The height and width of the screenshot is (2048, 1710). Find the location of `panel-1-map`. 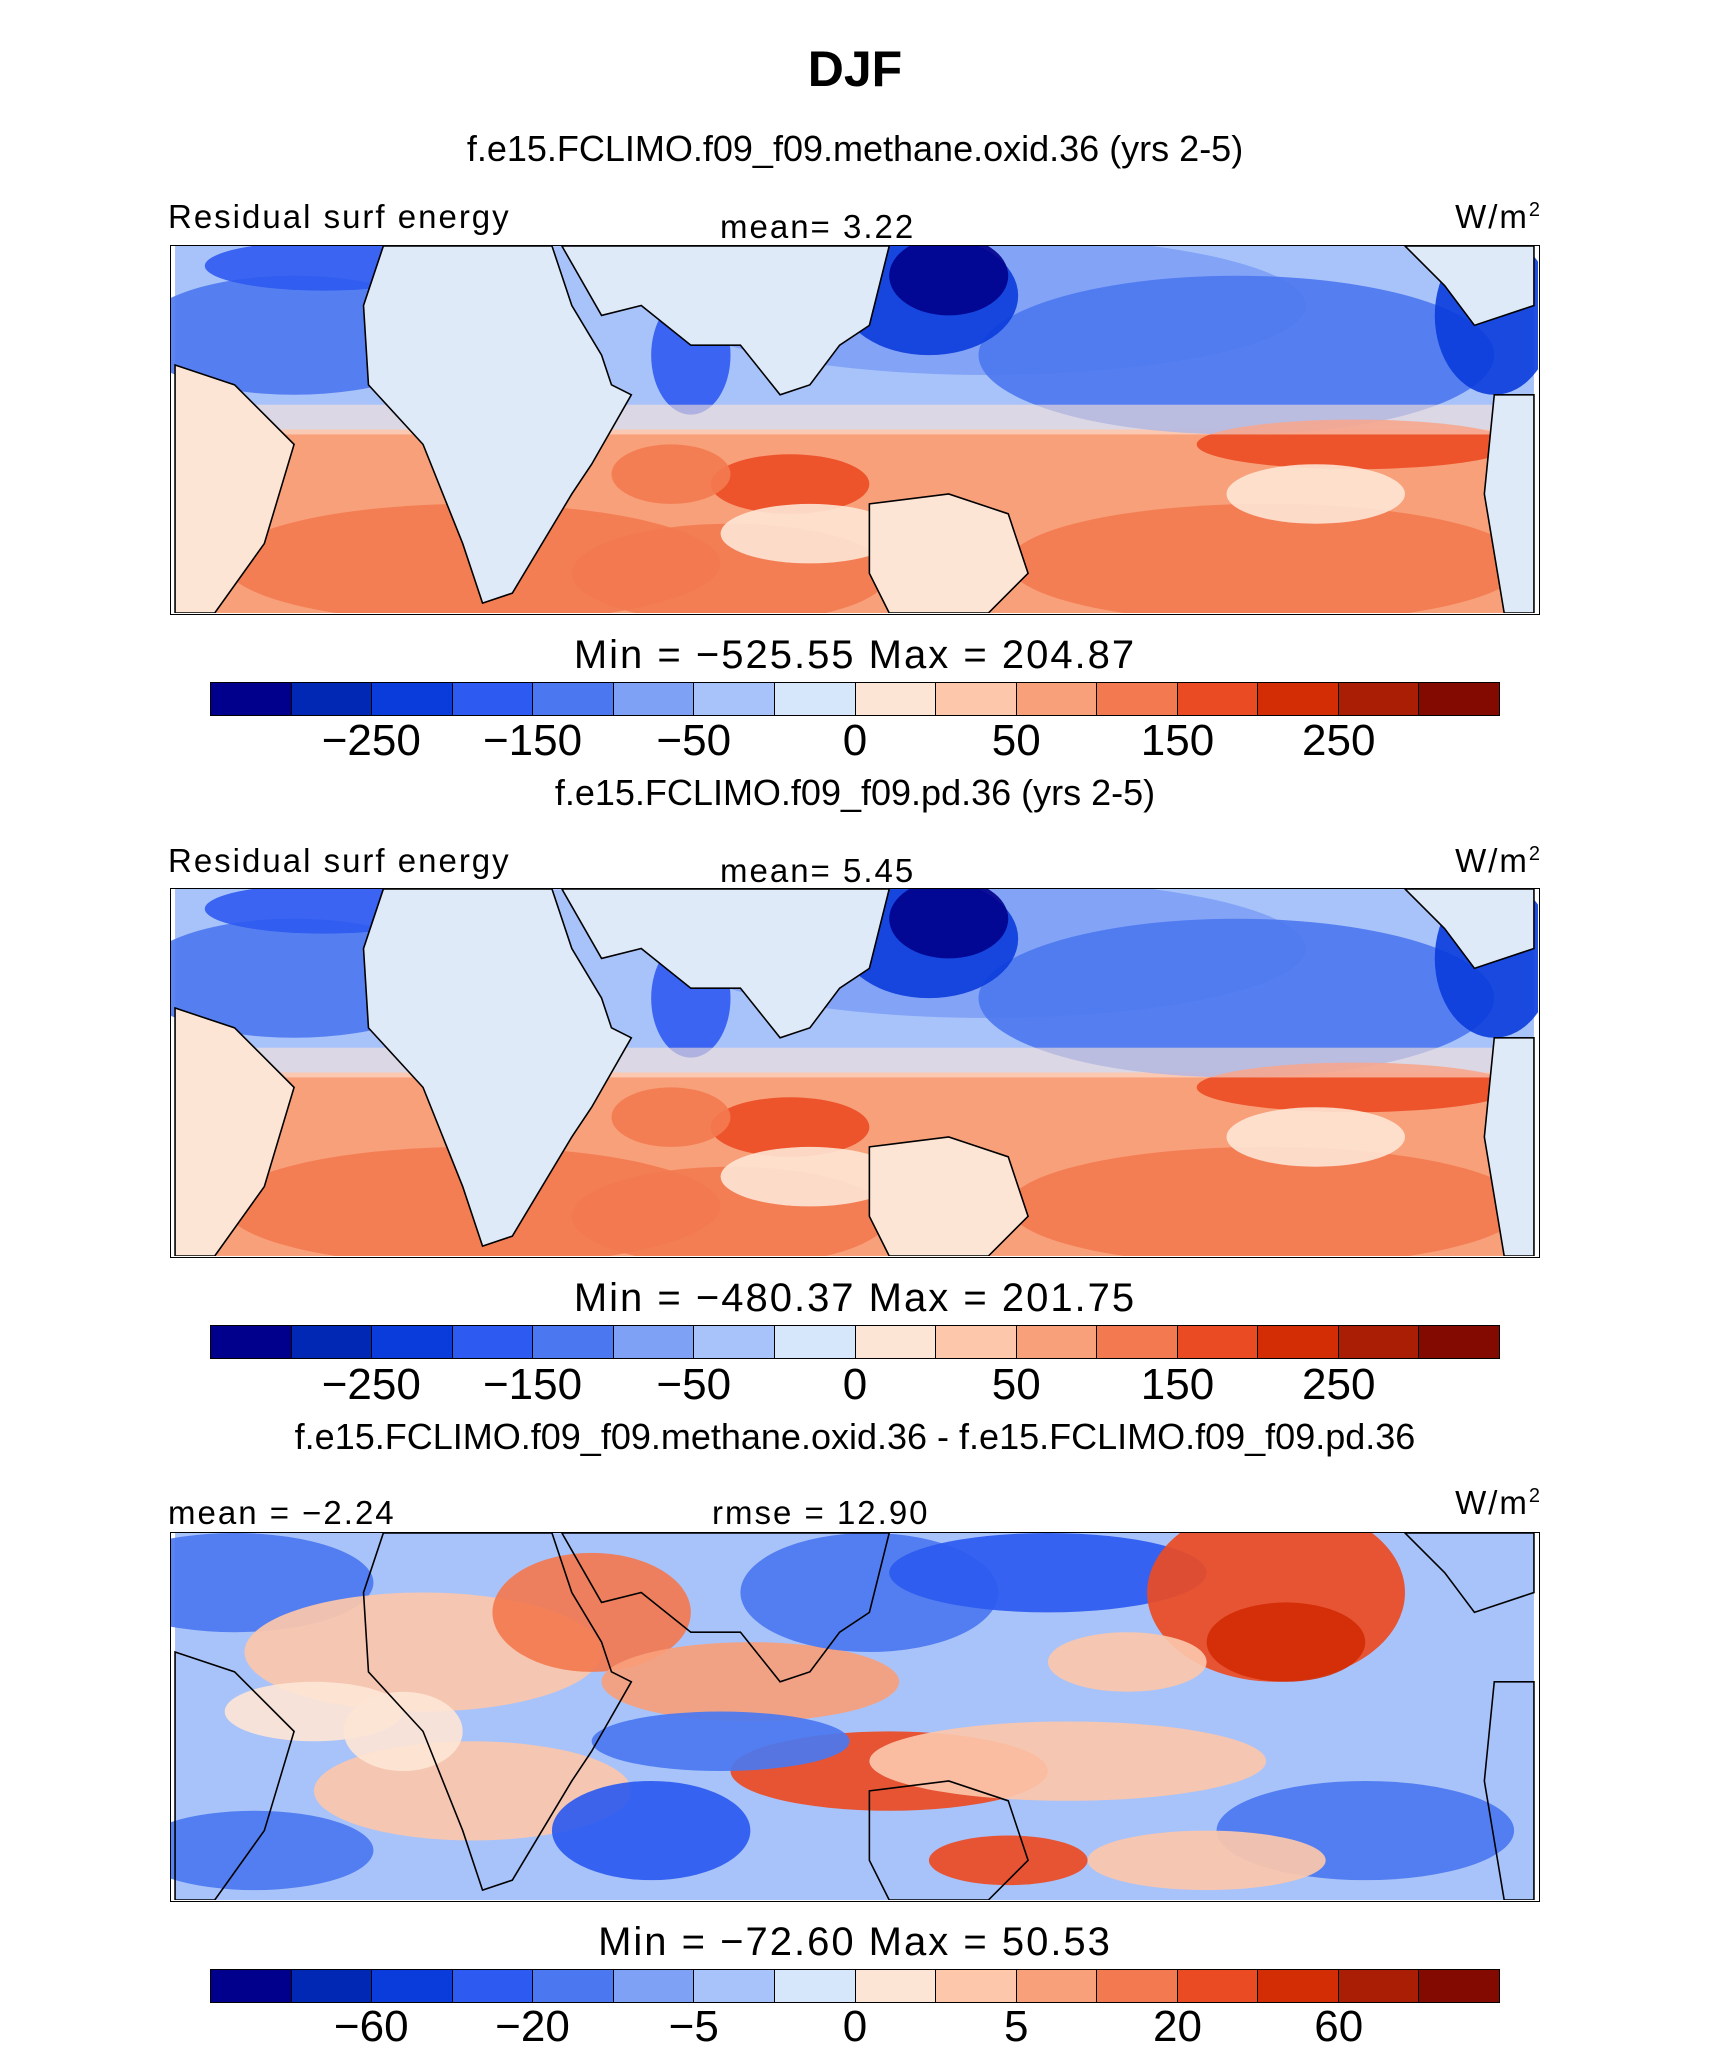

panel-1-map is located at coordinates (855, 430).